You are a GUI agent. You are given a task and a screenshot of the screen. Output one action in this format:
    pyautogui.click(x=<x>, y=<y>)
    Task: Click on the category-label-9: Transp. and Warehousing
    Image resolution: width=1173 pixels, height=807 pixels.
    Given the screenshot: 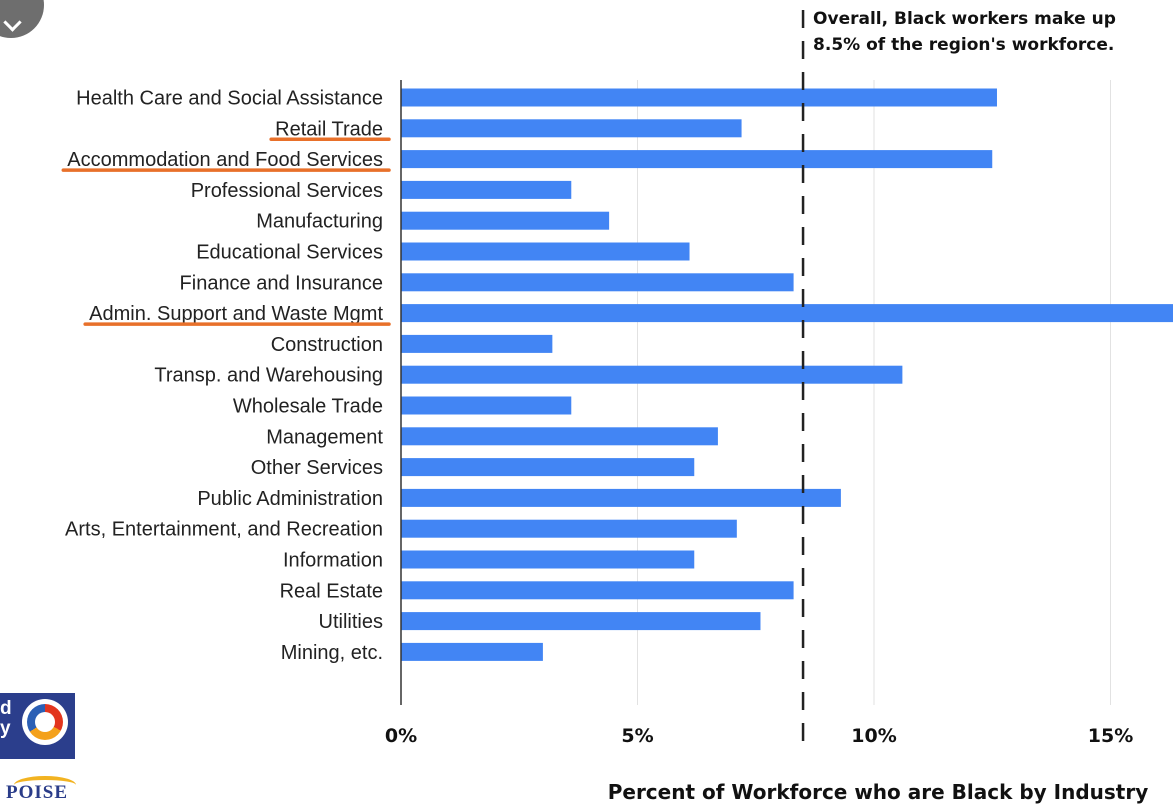 What is the action you would take?
    pyautogui.click(x=268, y=376)
    